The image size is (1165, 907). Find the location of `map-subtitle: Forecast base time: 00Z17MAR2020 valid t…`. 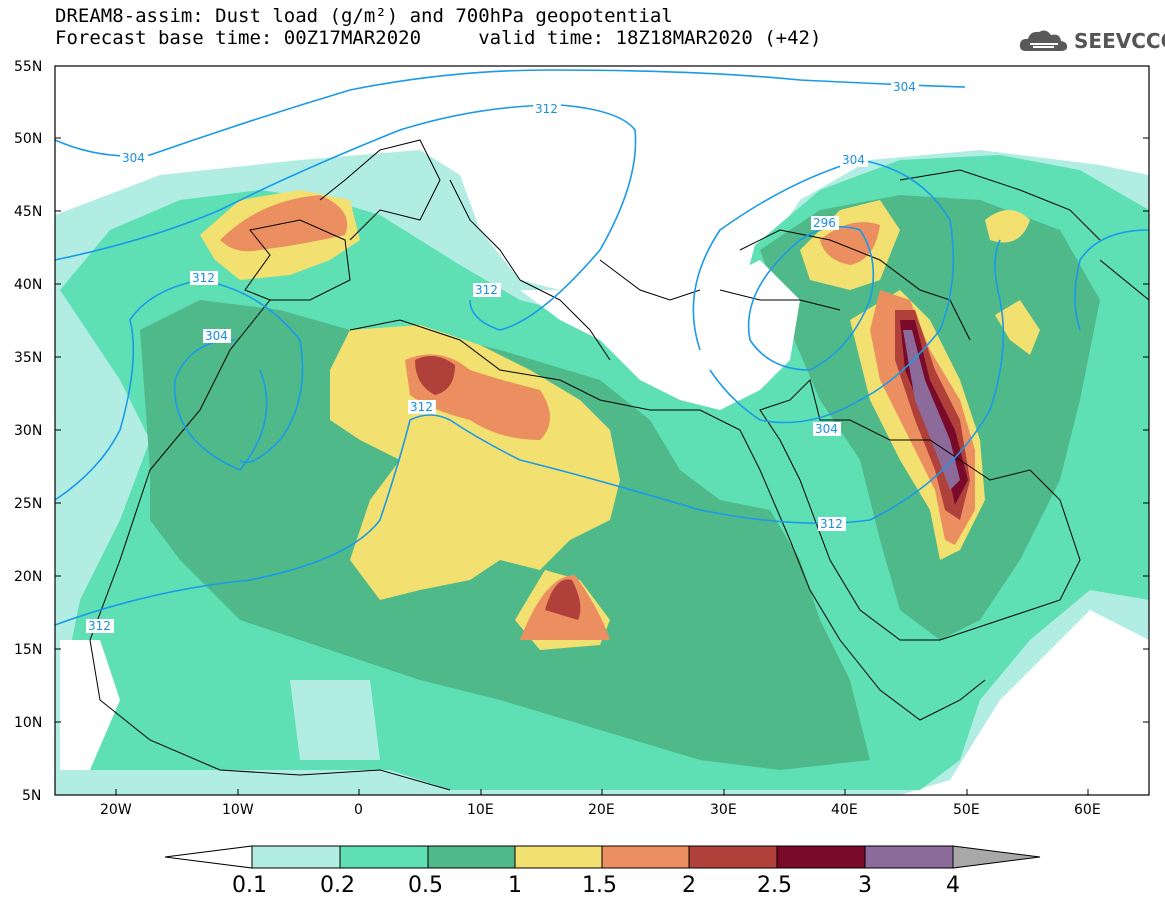

map-subtitle: Forecast base time: 00Z17MAR2020 valid t… is located at coordinates (438, 38).